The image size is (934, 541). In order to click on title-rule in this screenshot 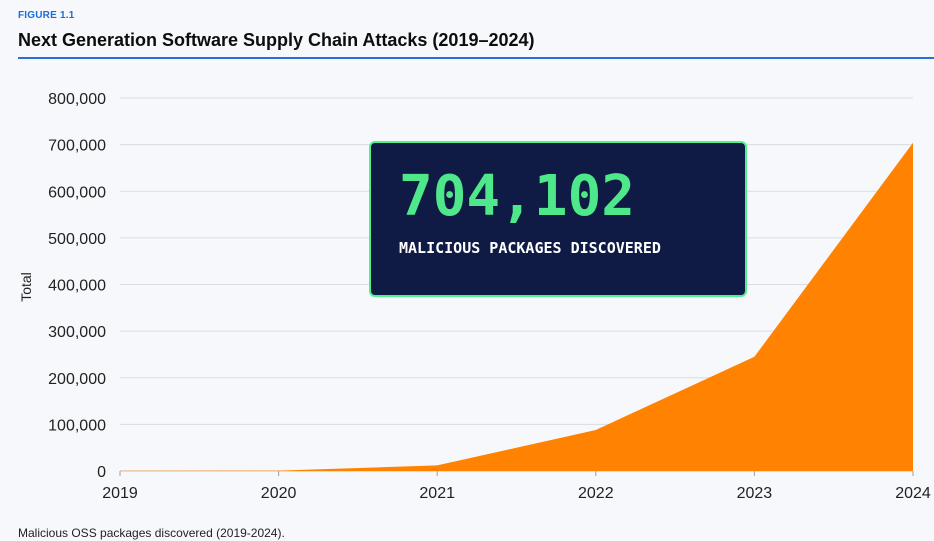, I will do `click(476, 58)`.